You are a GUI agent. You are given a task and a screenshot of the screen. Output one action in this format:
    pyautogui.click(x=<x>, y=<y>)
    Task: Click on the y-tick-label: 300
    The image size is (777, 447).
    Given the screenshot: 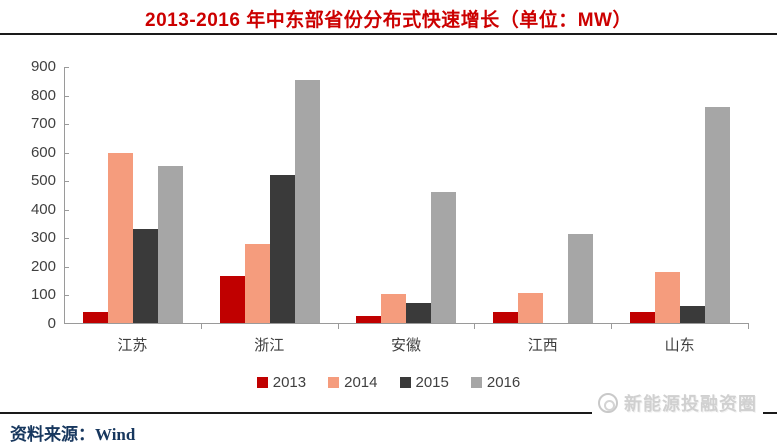 What is the action you would take?
    pyautogui.click(x=43, y=238)
    